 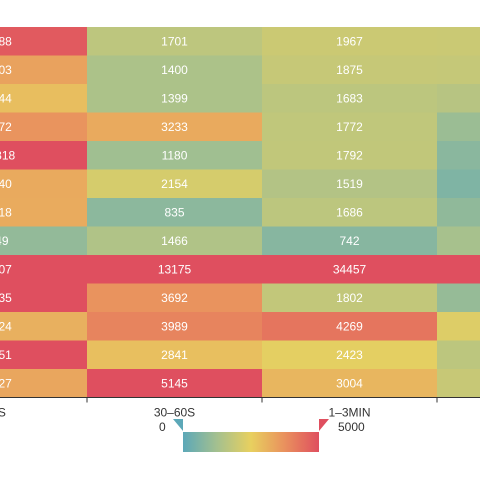 I want to click on cell-value-label: 1802, so click(x=349, y=298).